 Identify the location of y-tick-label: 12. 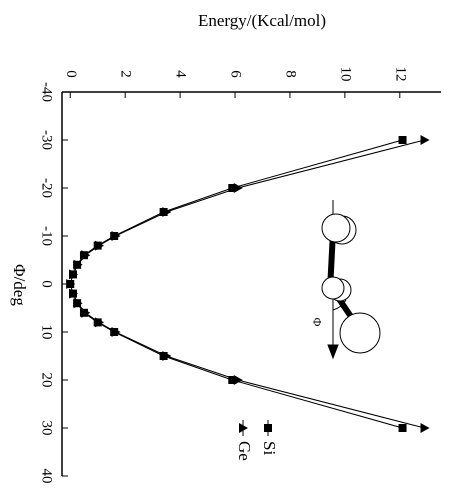
(400, 74).